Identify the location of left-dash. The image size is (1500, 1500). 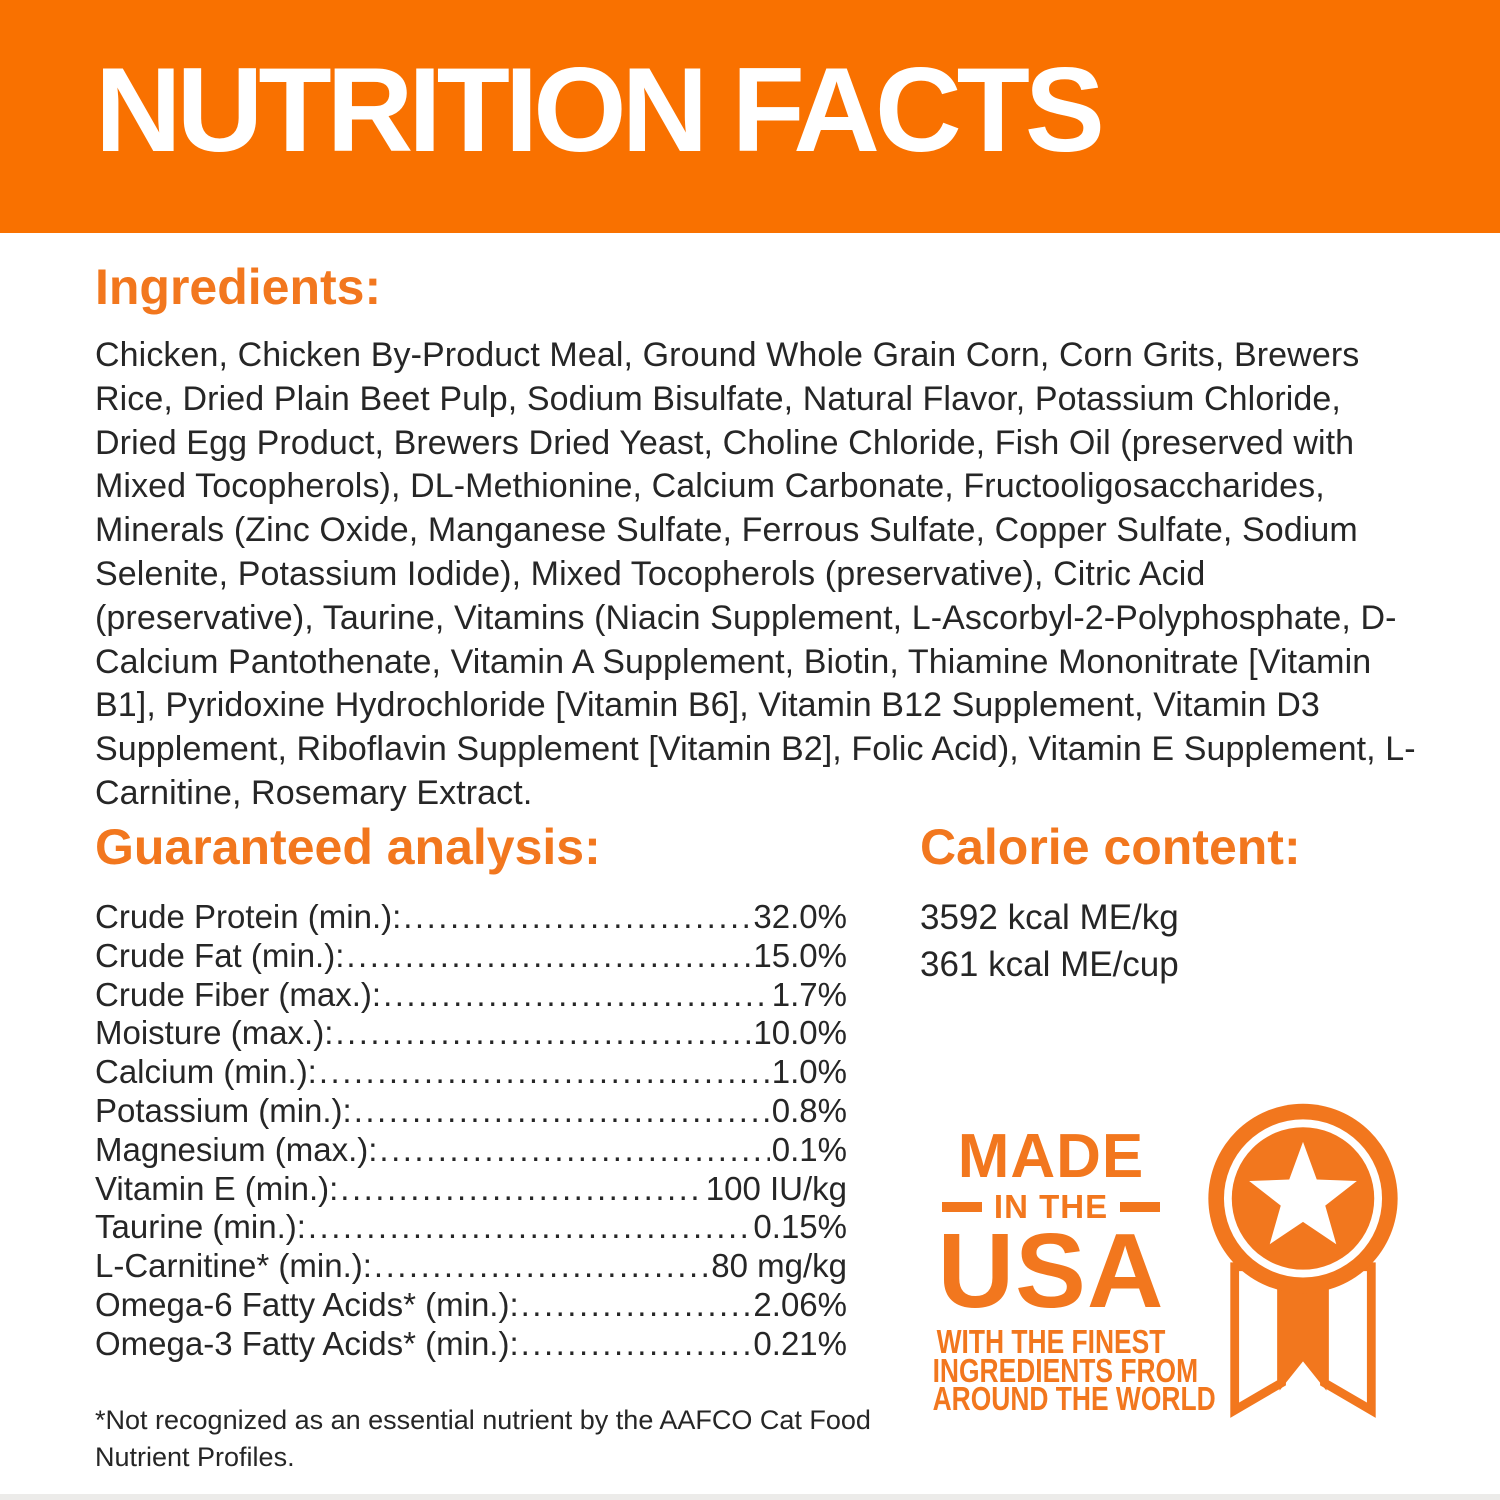
(961, 1207).